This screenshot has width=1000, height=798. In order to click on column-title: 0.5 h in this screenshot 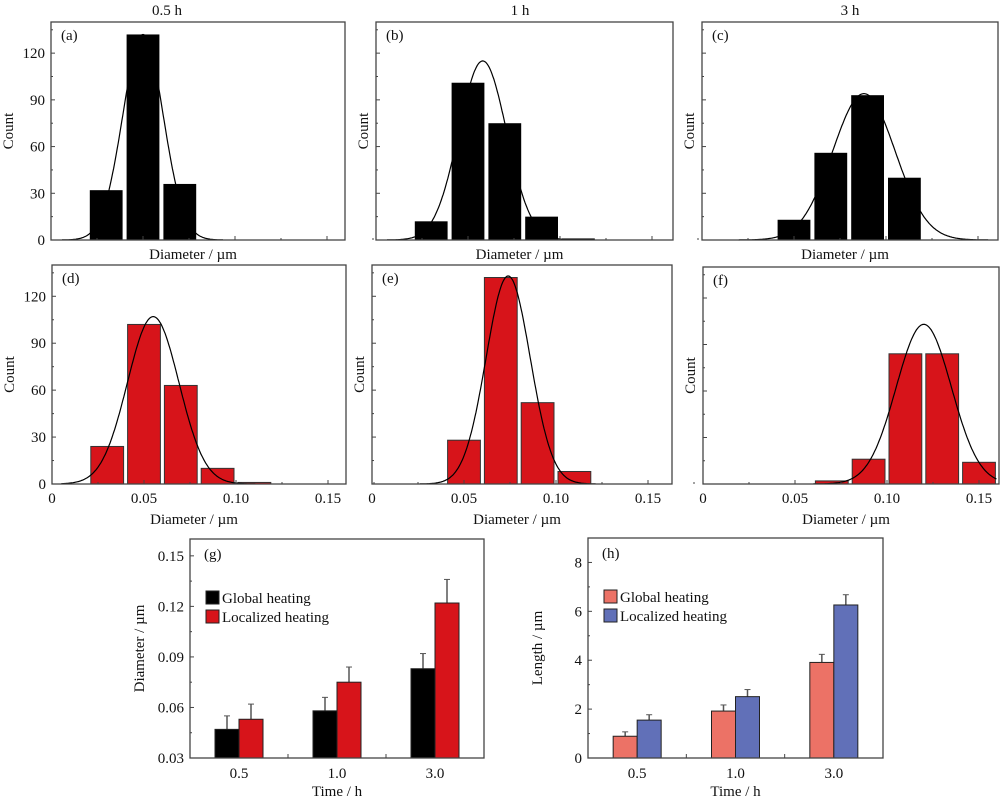, I will do `click(167, 11)`.